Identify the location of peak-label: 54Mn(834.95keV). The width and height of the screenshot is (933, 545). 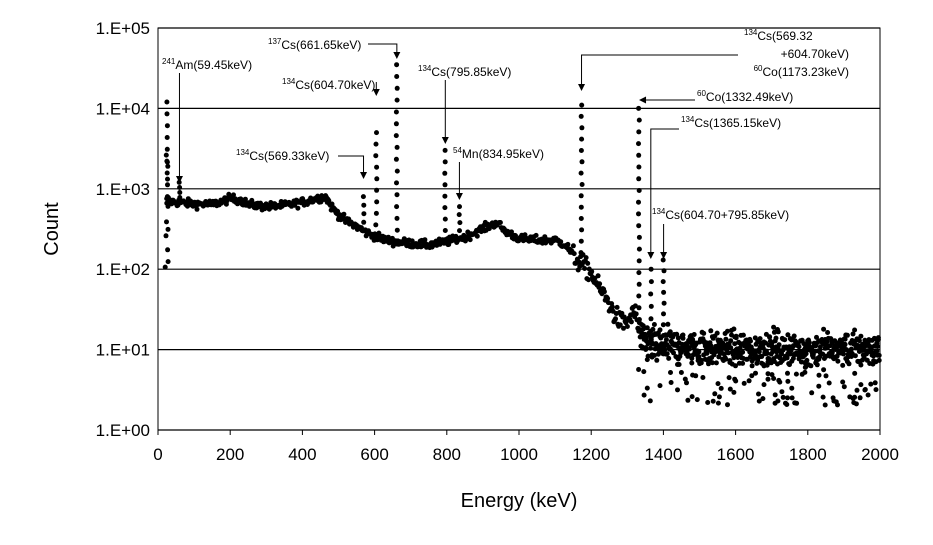
(498, 153).